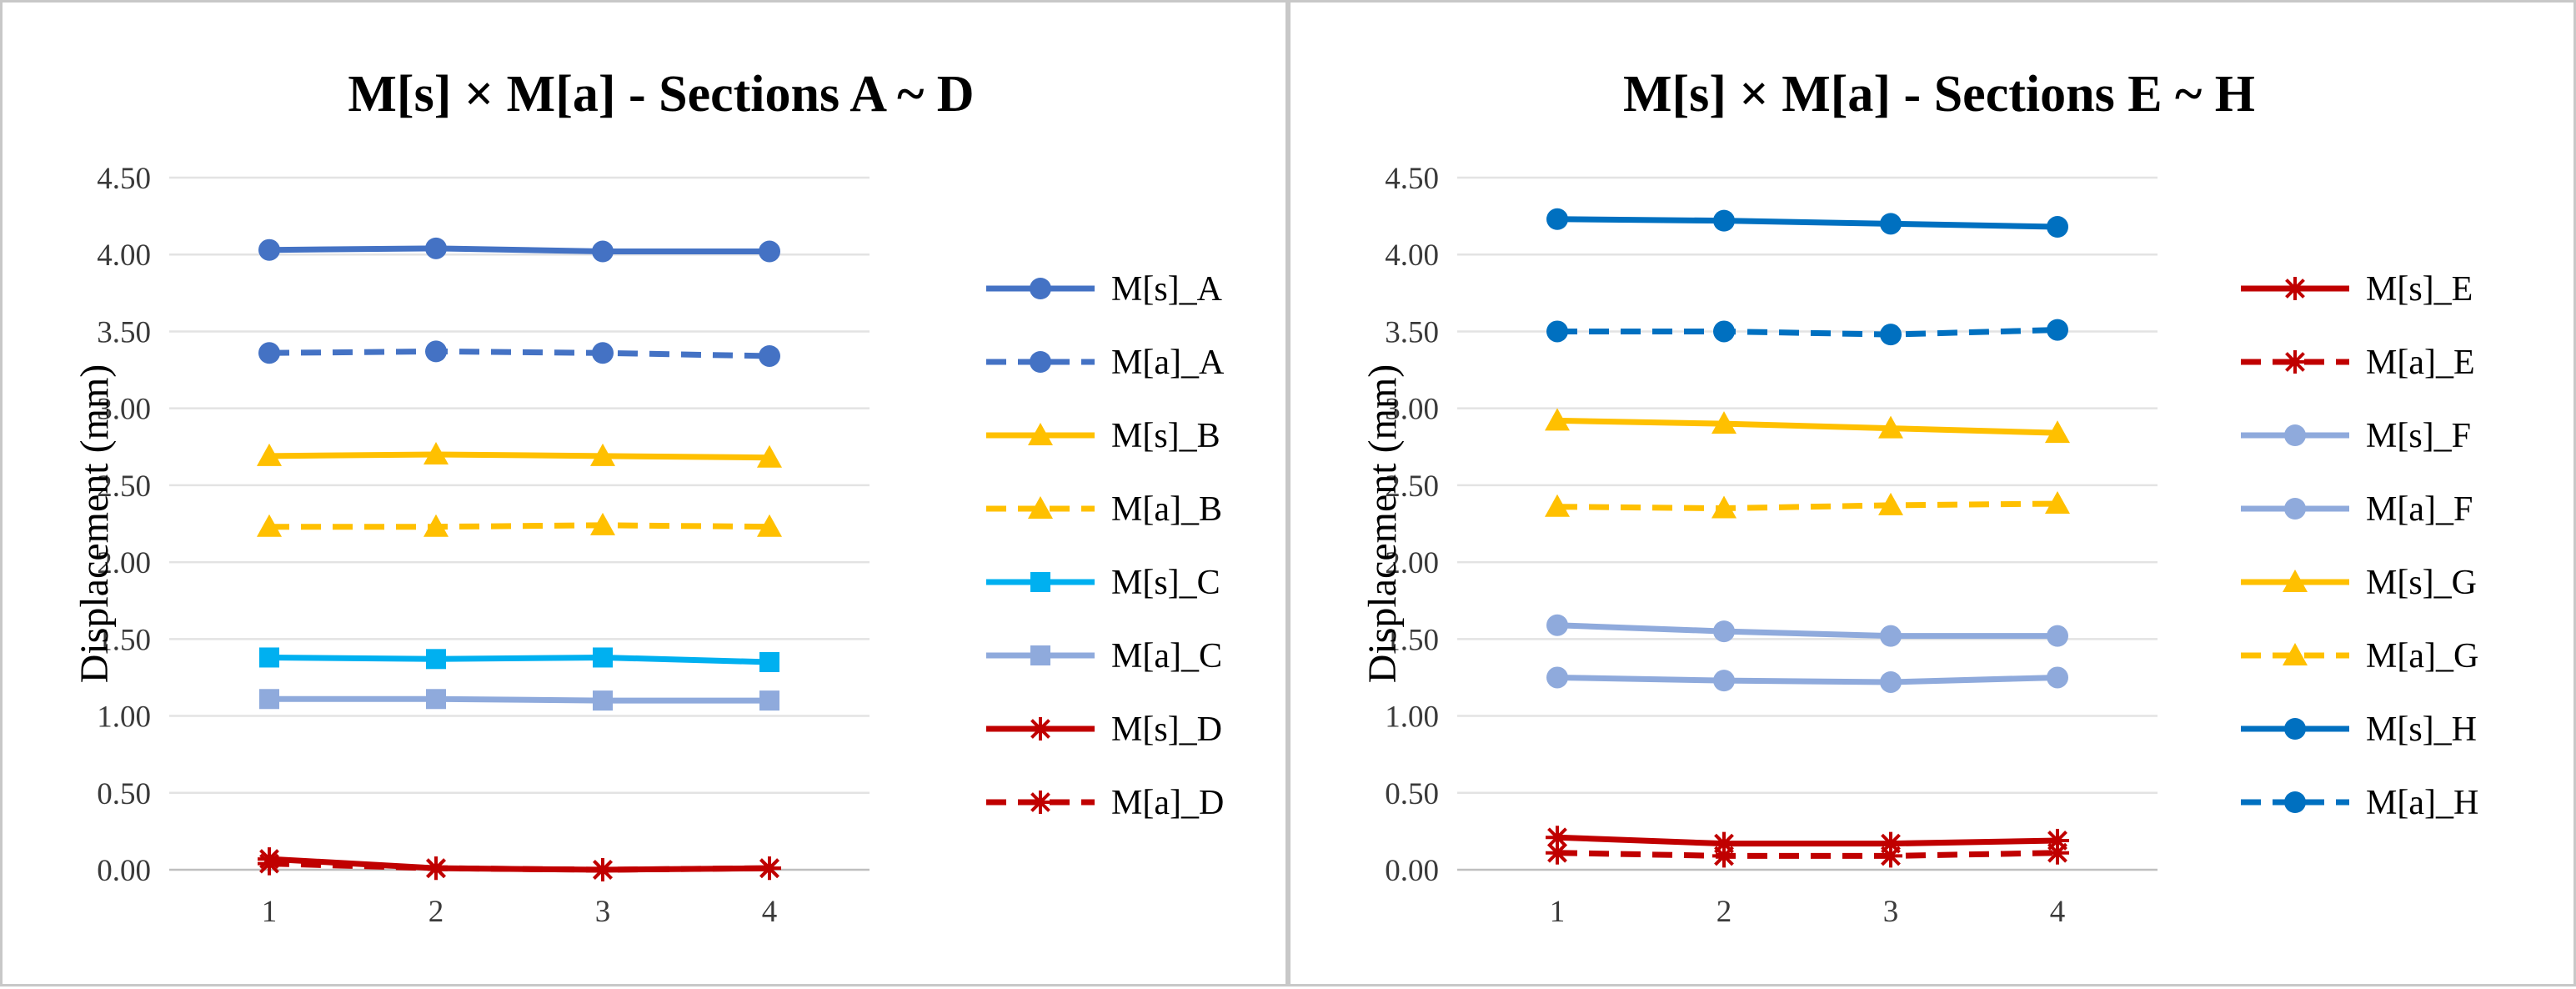 Image resolution: width=2576 pixels, height=989 pixels. I want to click on series-m-a-f, so click(1807, 680).